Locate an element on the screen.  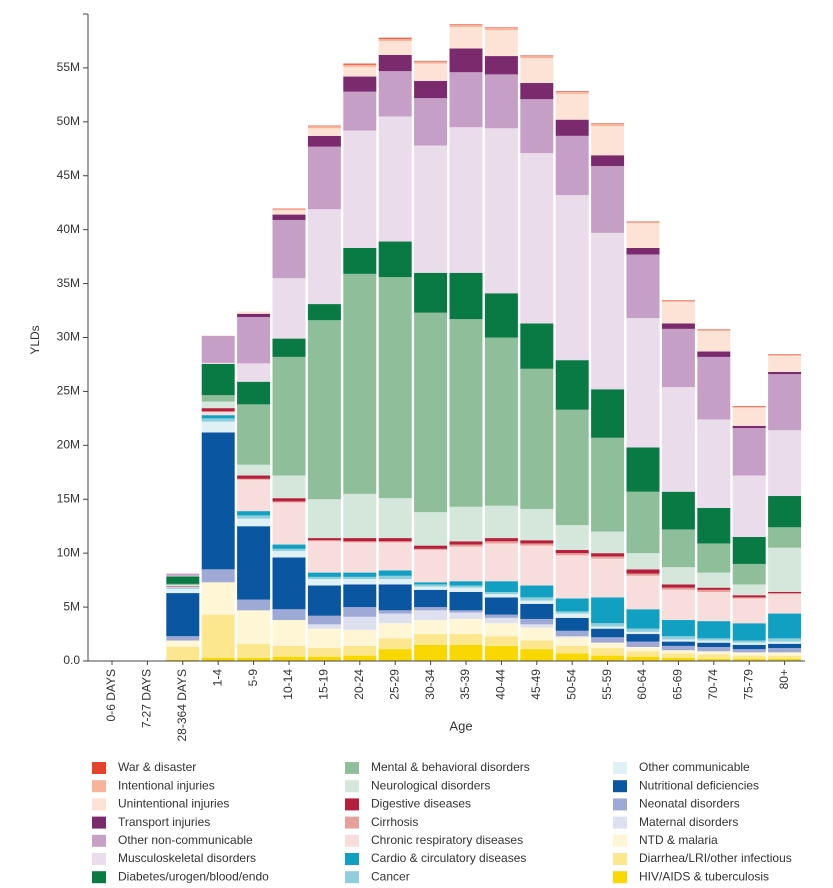
legend-label: NTD & malaria is located at coordinates (678, 840).